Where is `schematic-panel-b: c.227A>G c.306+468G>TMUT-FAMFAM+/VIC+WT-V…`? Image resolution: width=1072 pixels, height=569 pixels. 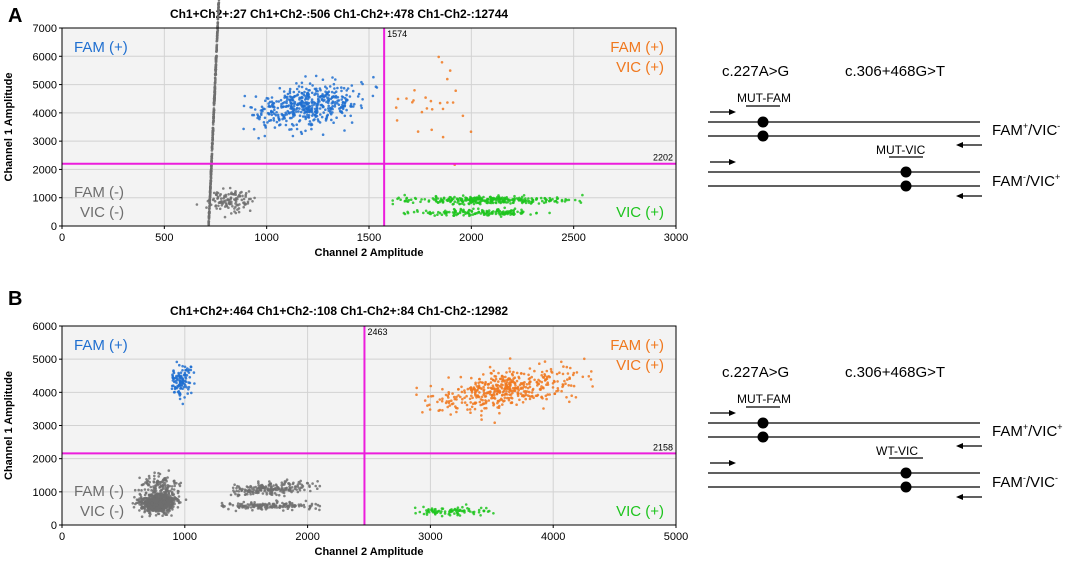 schematic-panel-b: c.227A>G c.306+468G>TMUT-FAMFAM+/VIC+WT-V… is located at coordinates (885, 432).